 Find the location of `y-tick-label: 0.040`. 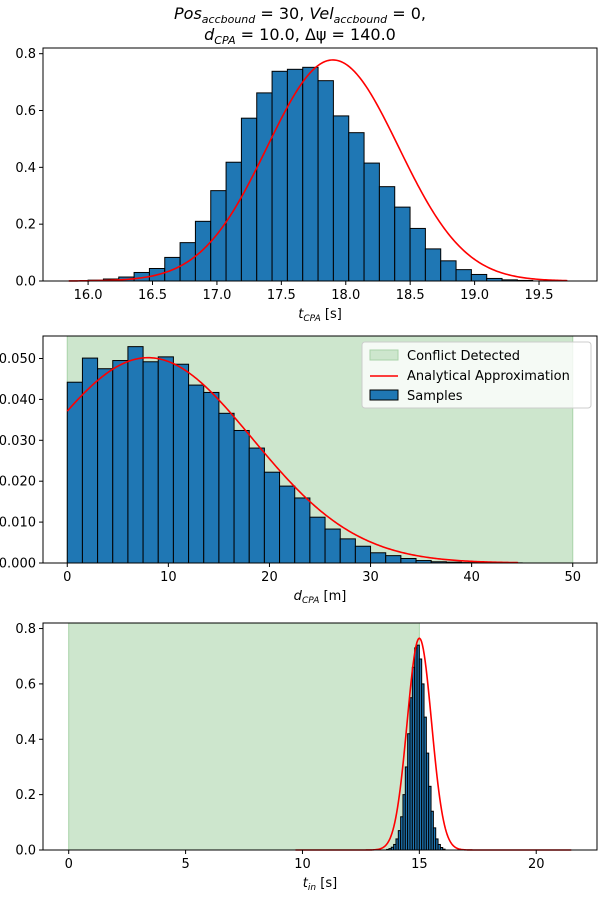

y-tick-label: 0.040 is located at coordinates (18, 400).